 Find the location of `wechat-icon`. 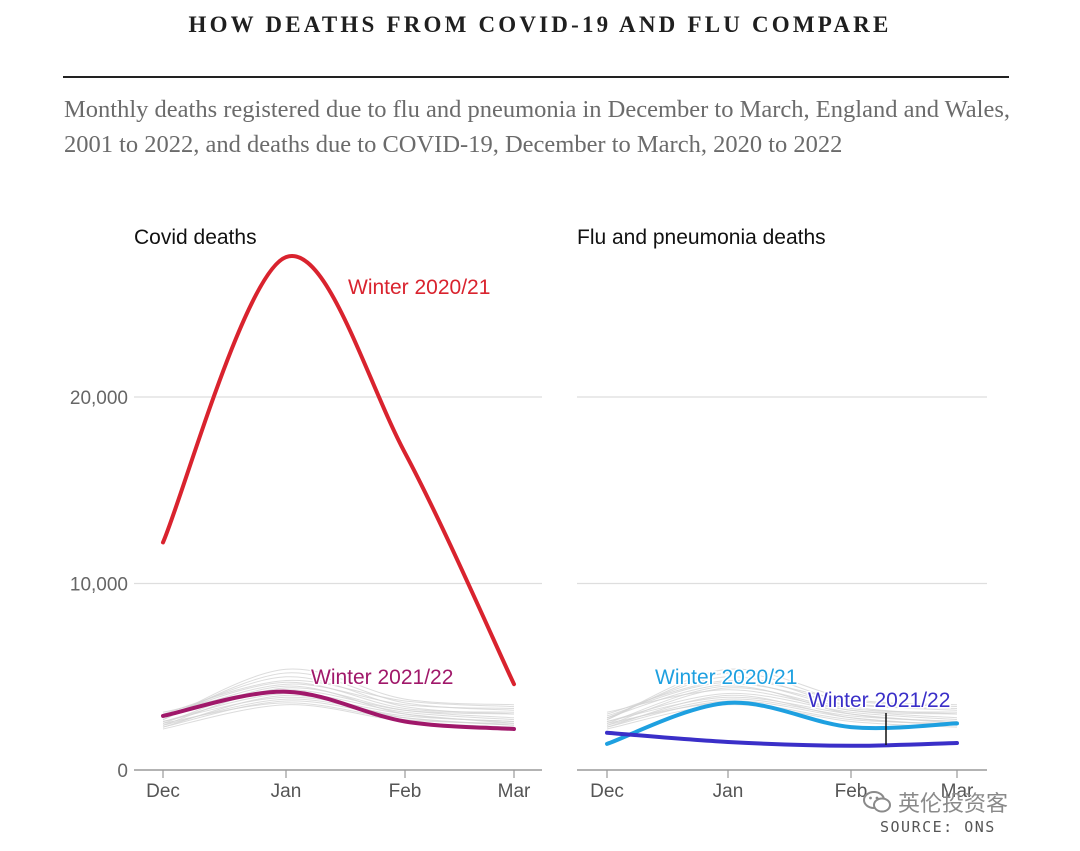

wechat-icon is located at coordinates (877, 802).